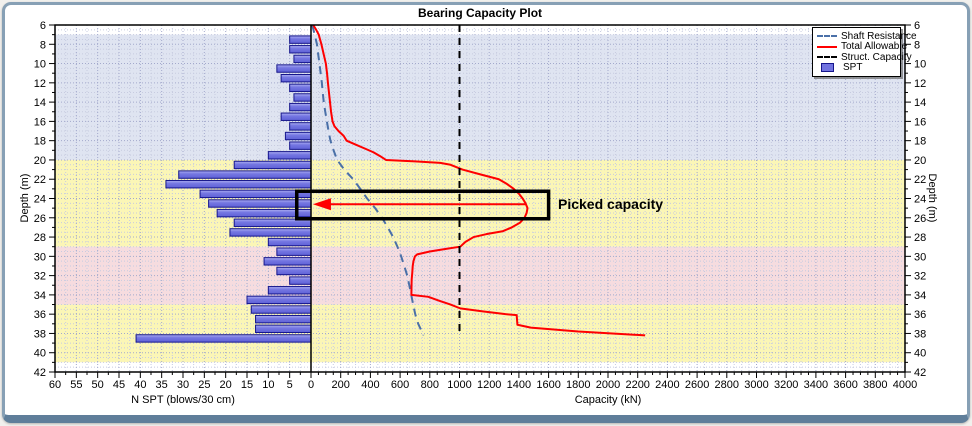  I want to click on legend-item-struct-capacity: Struct. Capacity, so click(864, 57).